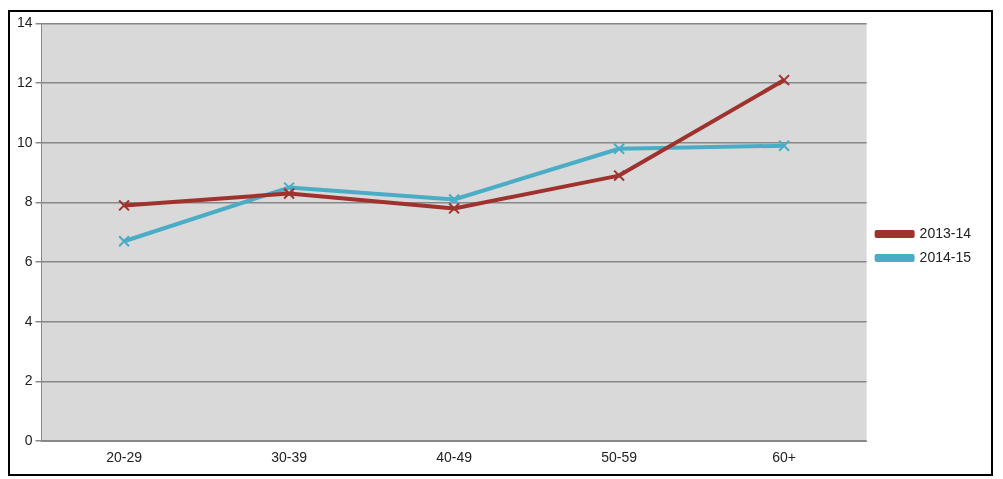  Describe the element at coordinates (124, 457) in the screenshot. I see `x-tick-label: 20-29` at that location.